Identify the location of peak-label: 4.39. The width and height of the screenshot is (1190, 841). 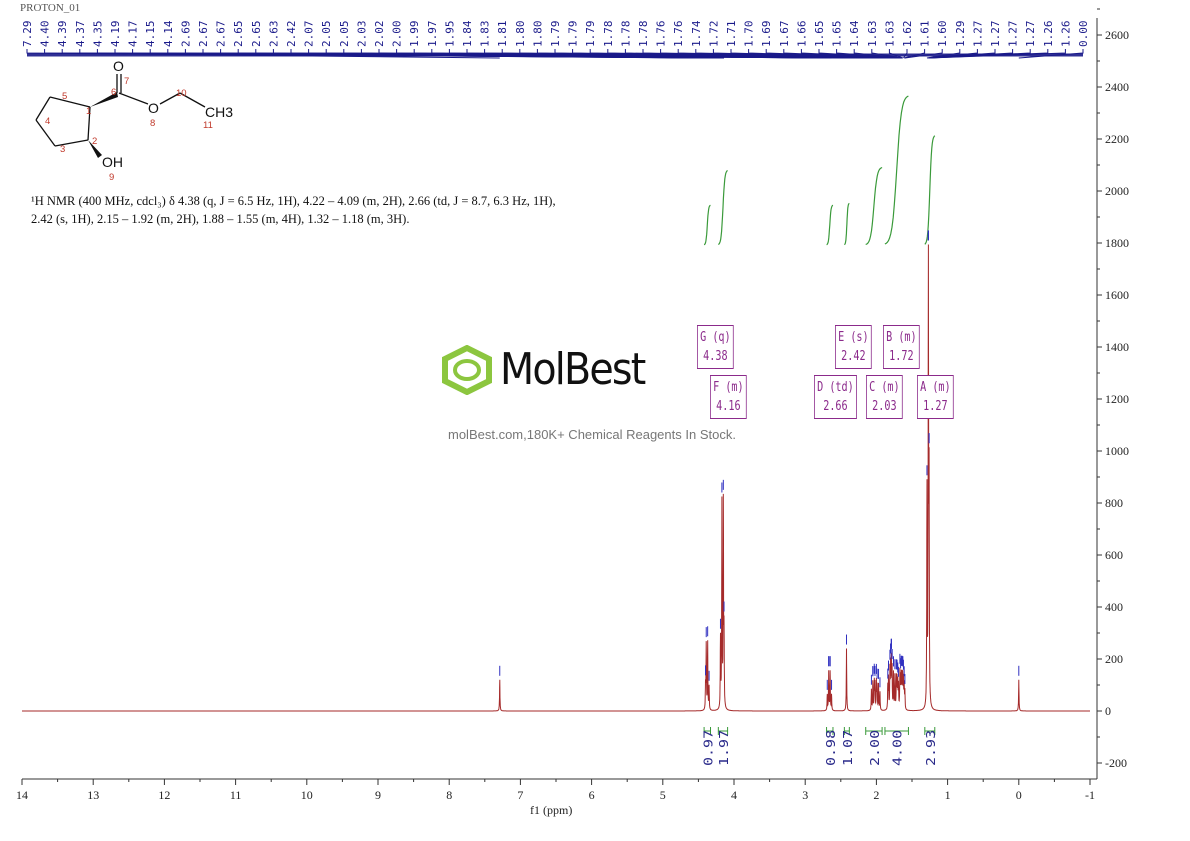
(62, 34).